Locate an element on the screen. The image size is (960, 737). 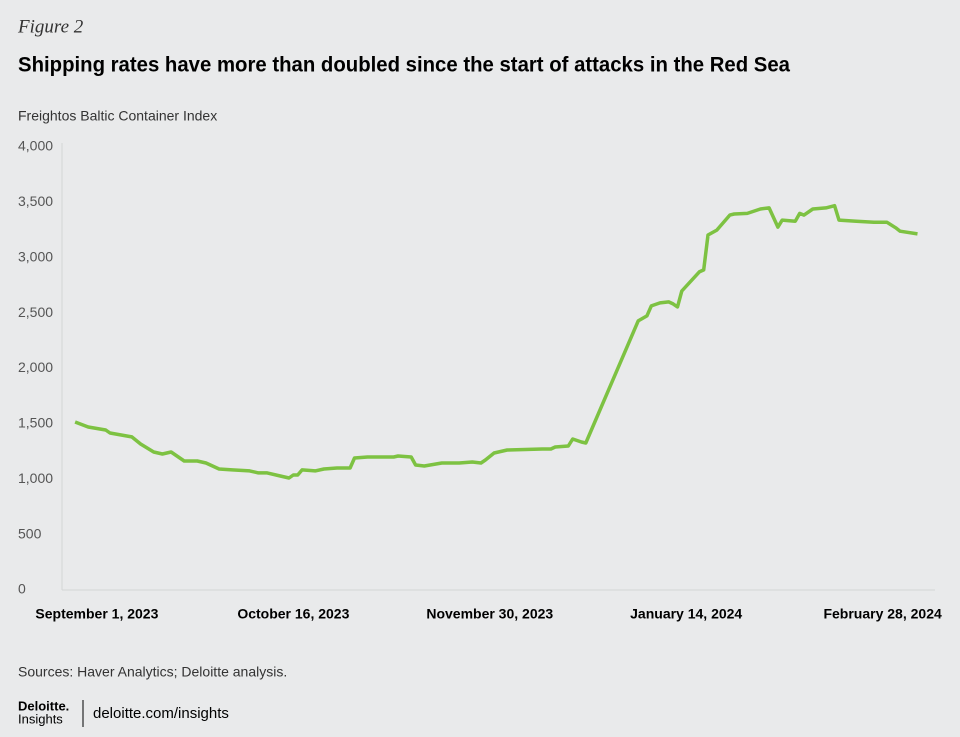
x-tick-label: September 1, 2023 is located at coordinates (96, 614).